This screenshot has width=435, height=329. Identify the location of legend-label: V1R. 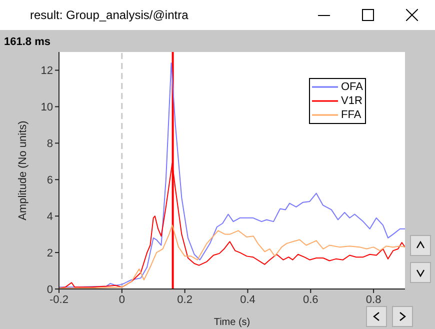
(351, 101).